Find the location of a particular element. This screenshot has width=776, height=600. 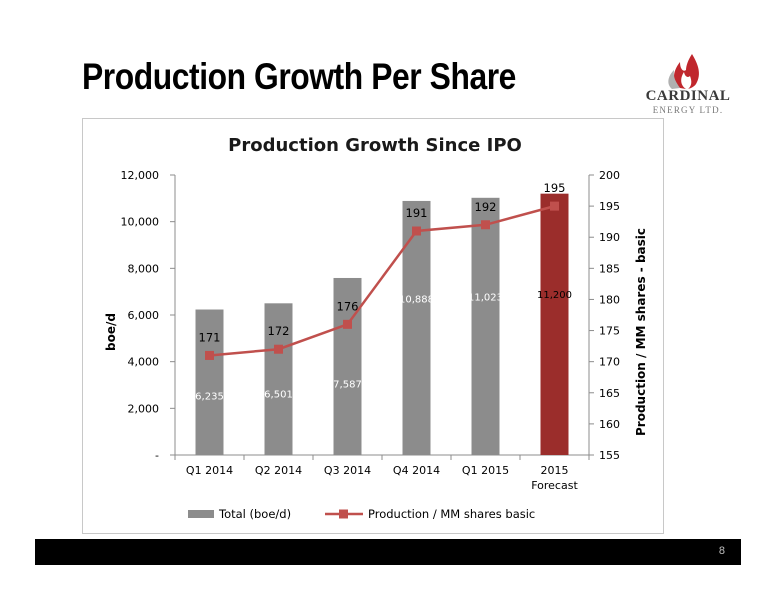

line-data-label: 195 is located at coordinates (555, 188).